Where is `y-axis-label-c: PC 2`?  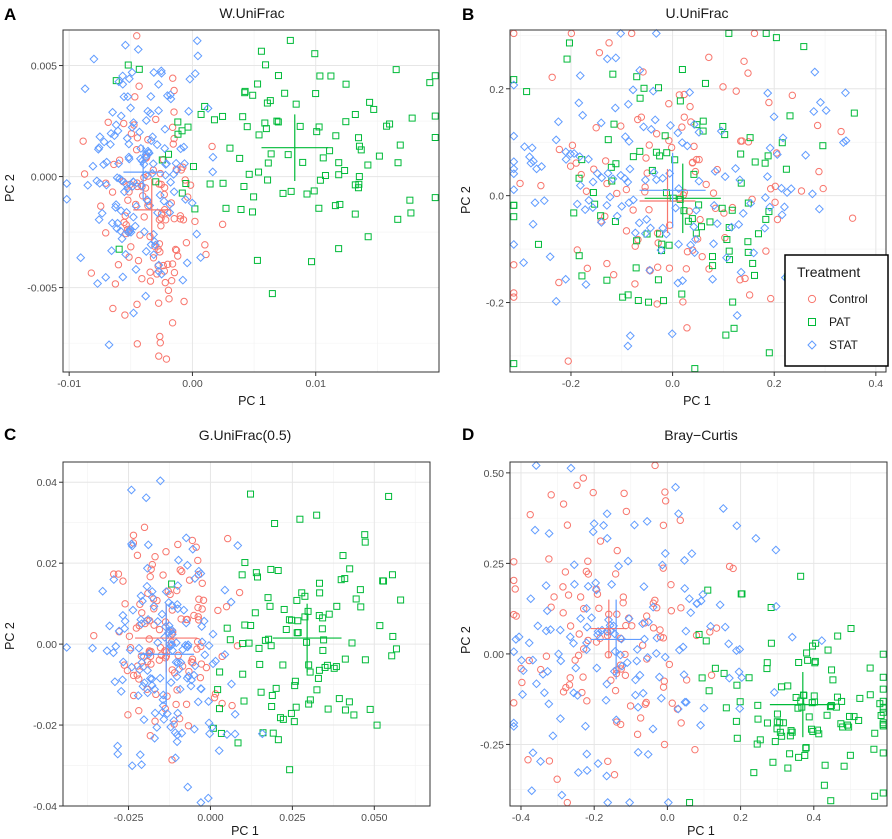
y-axis-label-c: PC 2 is located at coordinates (10, 636).